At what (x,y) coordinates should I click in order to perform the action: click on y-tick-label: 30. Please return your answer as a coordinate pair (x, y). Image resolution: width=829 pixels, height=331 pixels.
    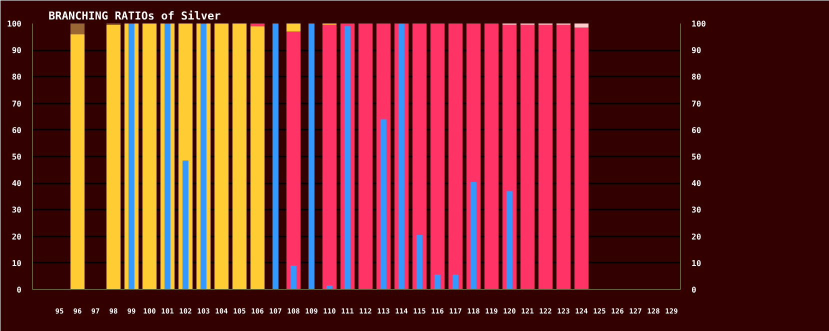
    Looking at the image, I should click on (17, 210).